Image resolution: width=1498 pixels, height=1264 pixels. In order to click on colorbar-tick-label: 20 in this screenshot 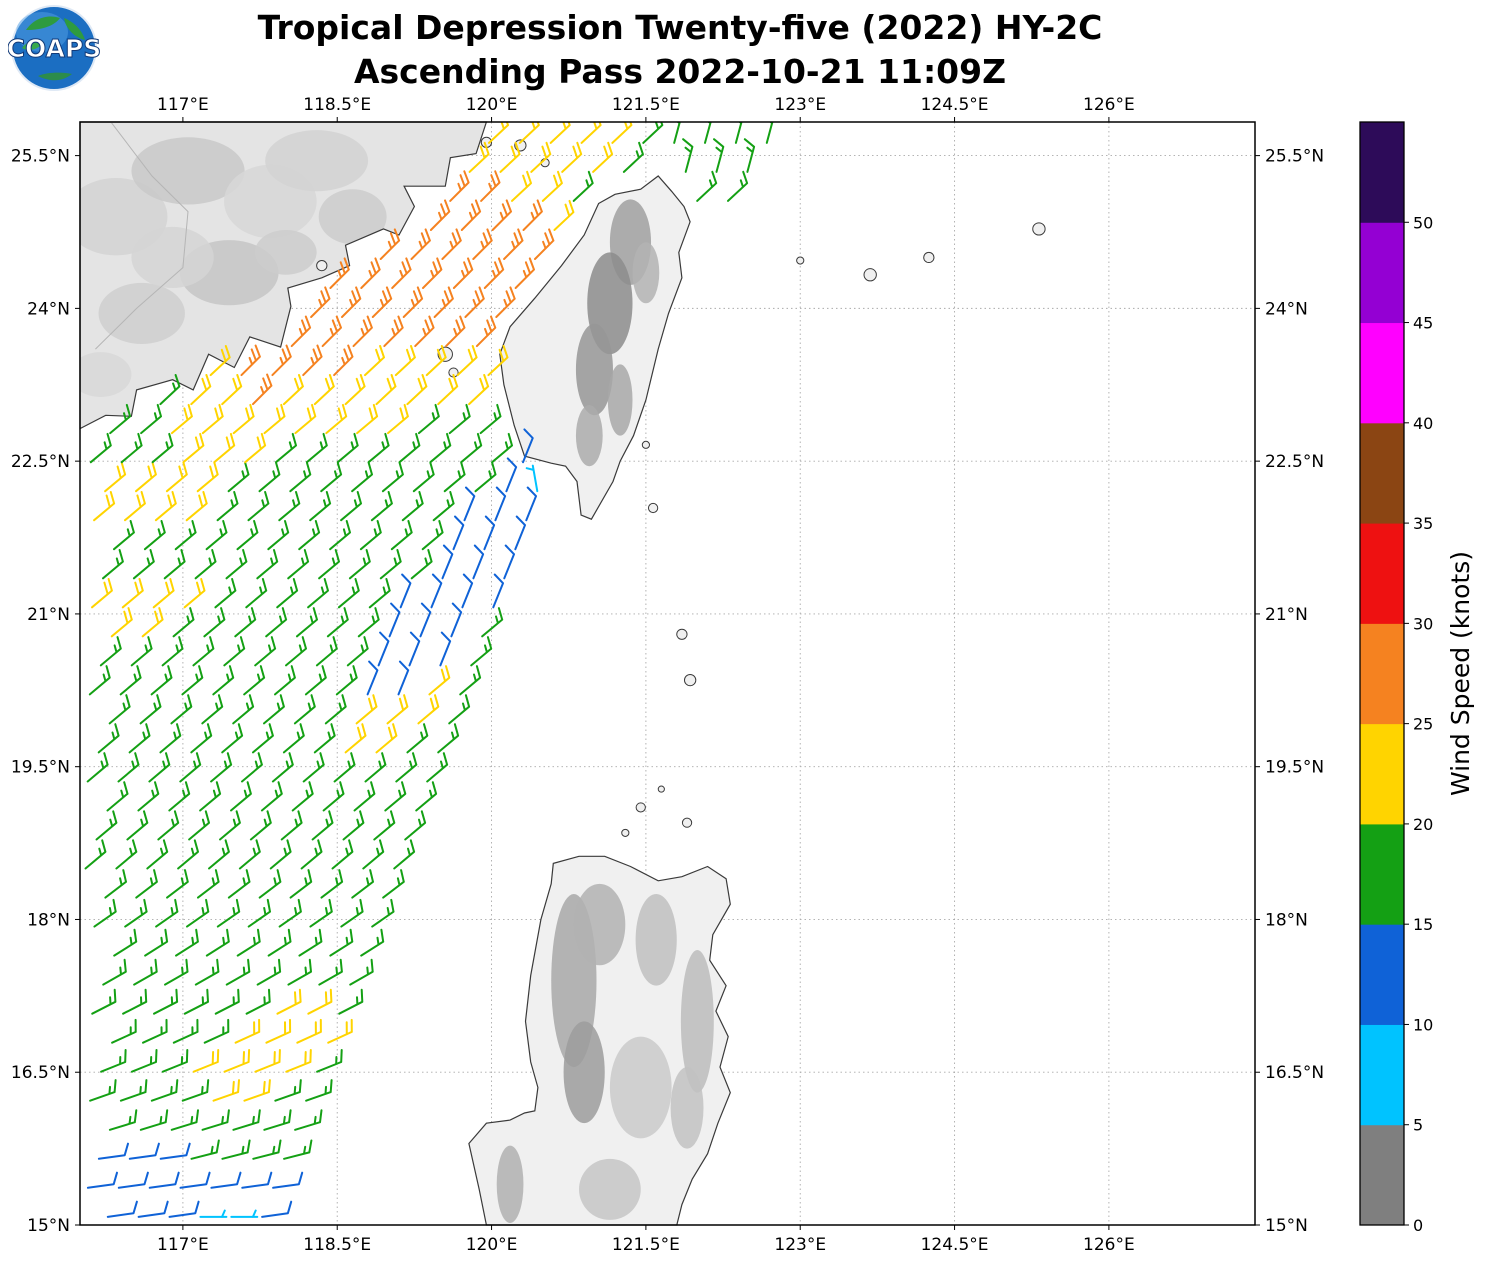, I will do `click(1423, 824)`.